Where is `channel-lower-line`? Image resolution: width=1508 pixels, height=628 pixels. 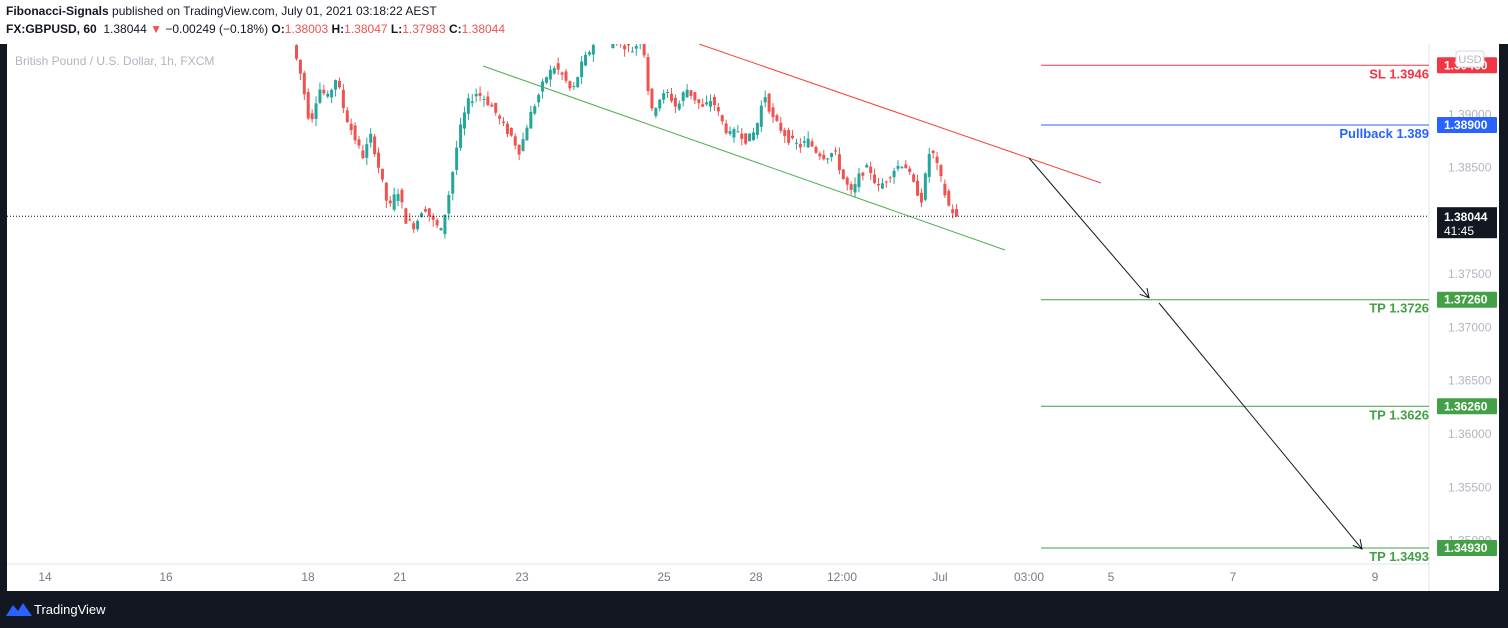 channel-lower-line is located at coordinates (744, 158).